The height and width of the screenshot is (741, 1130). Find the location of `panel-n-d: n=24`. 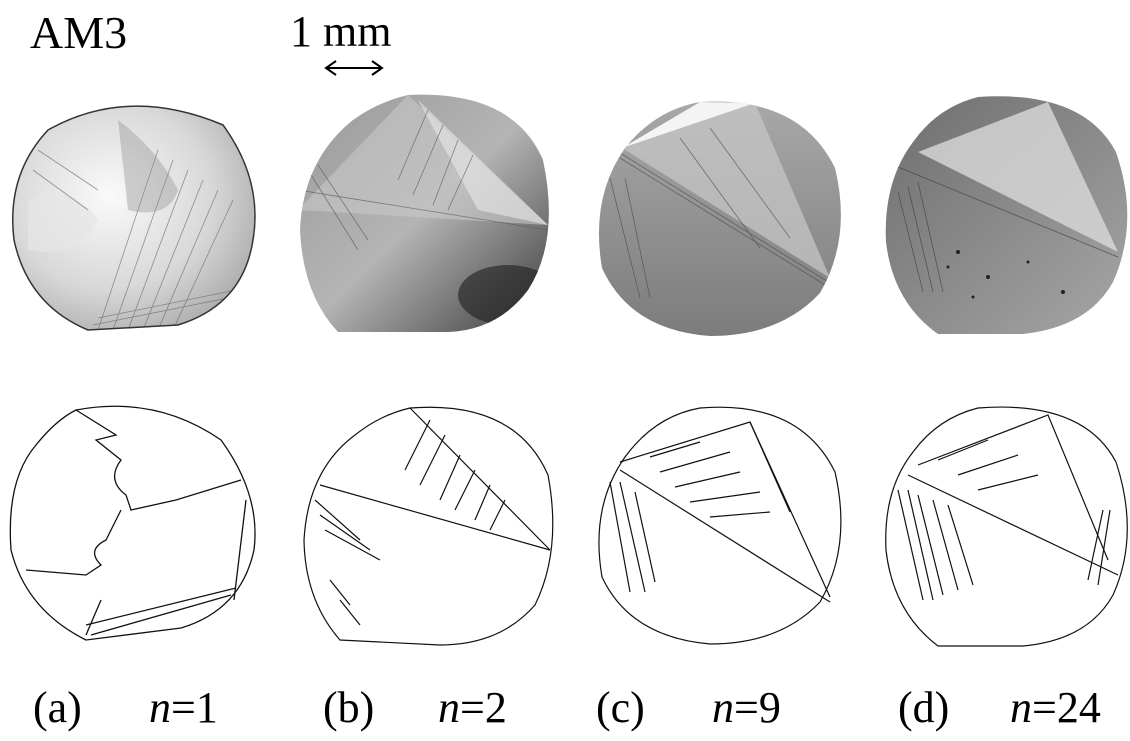

panel-n-d: n=24 is located at coordinates (1055, 708).